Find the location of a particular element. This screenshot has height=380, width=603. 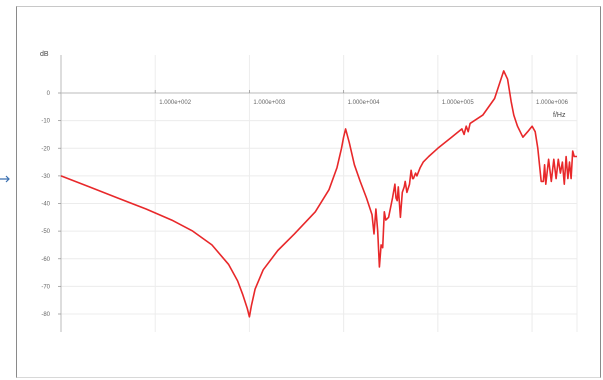

y-tick-label: -70 is located at coordinates (45, 287).